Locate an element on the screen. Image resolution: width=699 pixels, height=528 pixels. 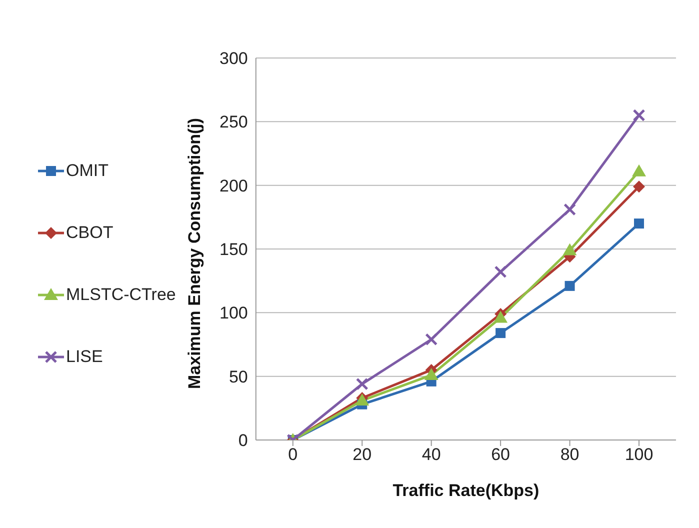
x-tick-label: 60 is located at coordinates (500, 454).